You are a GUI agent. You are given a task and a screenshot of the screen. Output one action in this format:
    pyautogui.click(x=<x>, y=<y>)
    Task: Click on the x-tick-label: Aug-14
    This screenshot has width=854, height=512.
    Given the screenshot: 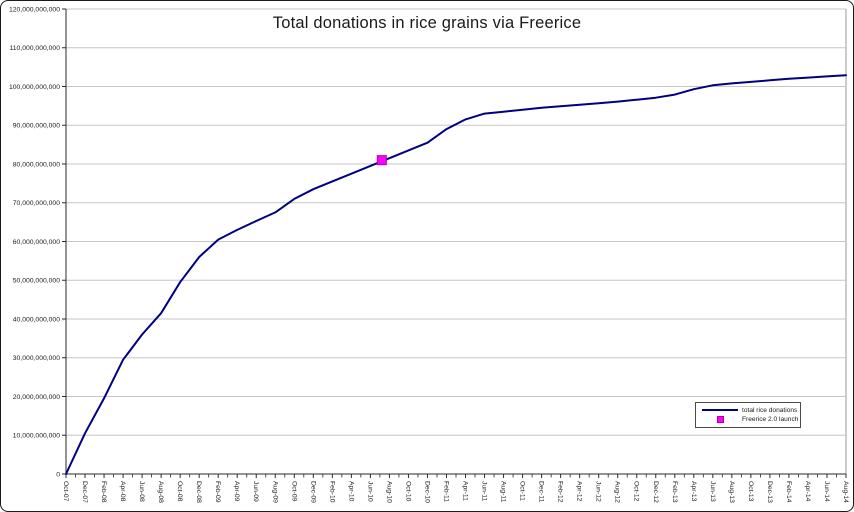 What is the action you would take?
    pyautogui.click(x=845, y=492)
    